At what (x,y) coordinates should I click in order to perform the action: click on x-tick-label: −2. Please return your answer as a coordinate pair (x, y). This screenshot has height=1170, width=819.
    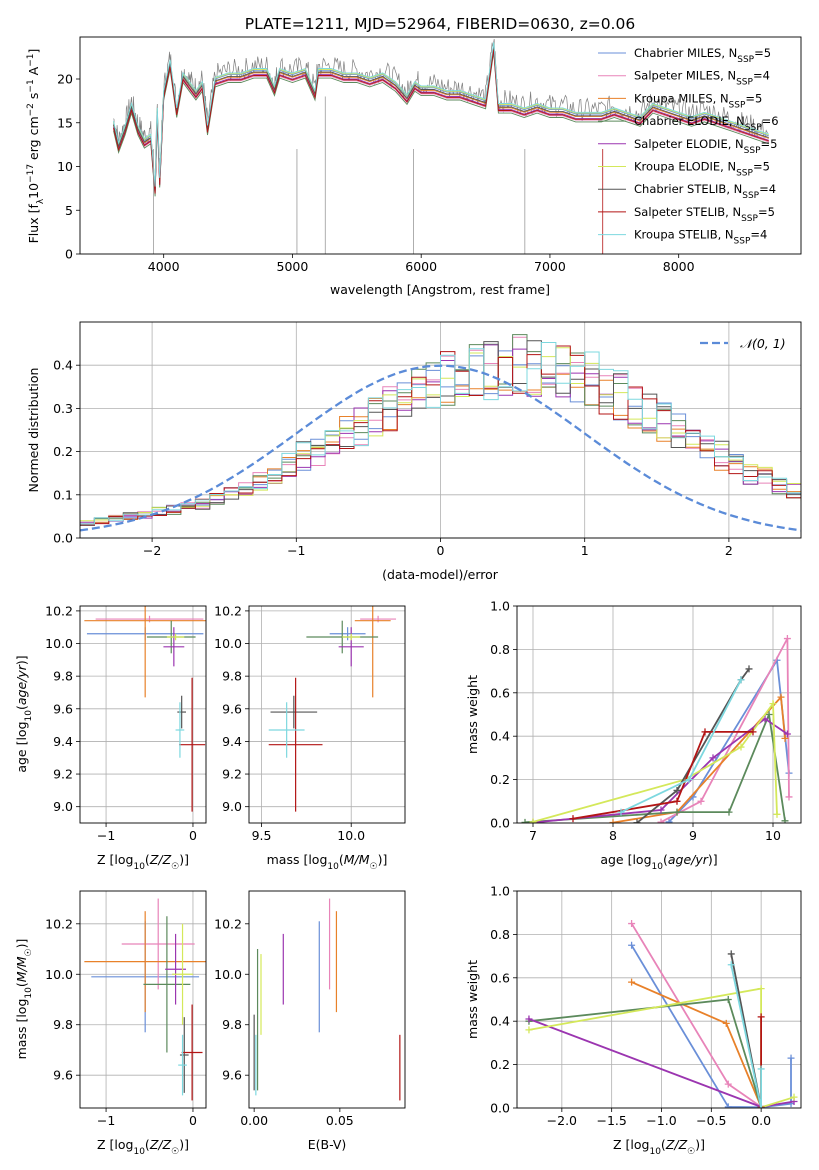
    Looking at the image, I should click on (152, 550).